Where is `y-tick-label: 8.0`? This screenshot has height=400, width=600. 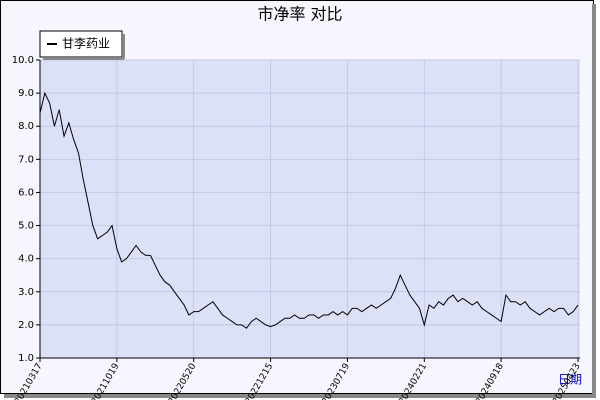 y-tick-label: 8.0 is located at coordinates (26, 126).